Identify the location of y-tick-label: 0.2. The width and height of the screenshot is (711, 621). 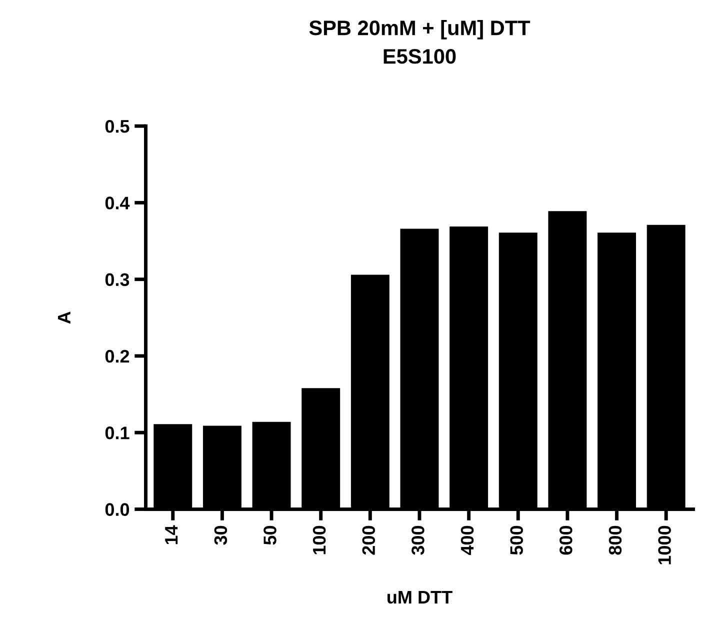
(117, 356).